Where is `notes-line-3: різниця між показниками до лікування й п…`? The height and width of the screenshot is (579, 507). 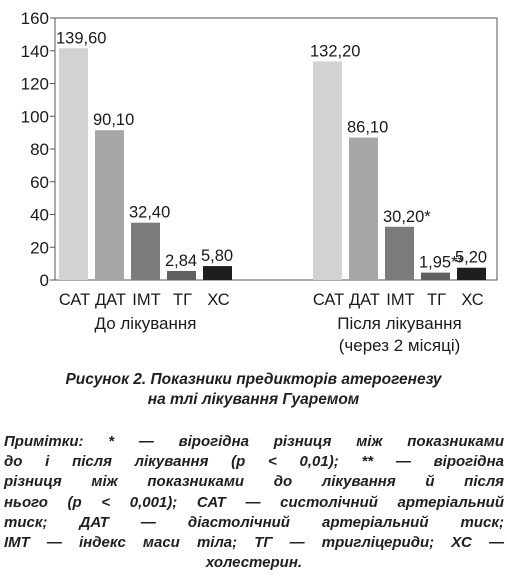
notes-line-3: різниця між показниками до лікування й п… is located at coordinates (254, 482).